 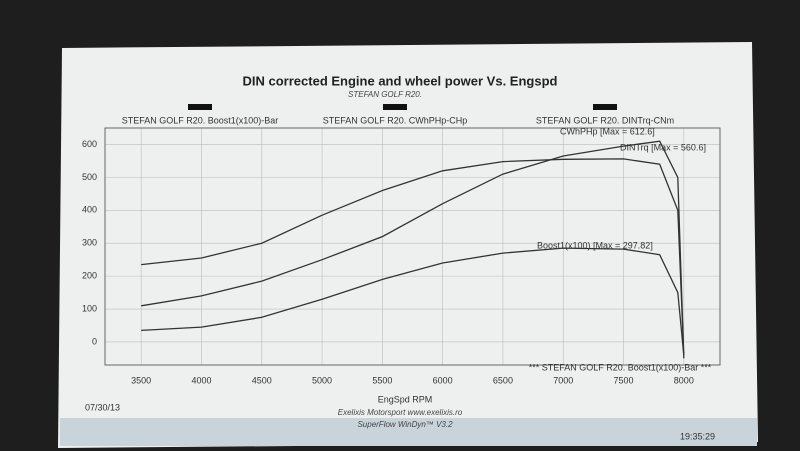 I want to click on legend-label: STEFAN GOLF R20. CWhPHp-CHp, so click(x=395, y=120).